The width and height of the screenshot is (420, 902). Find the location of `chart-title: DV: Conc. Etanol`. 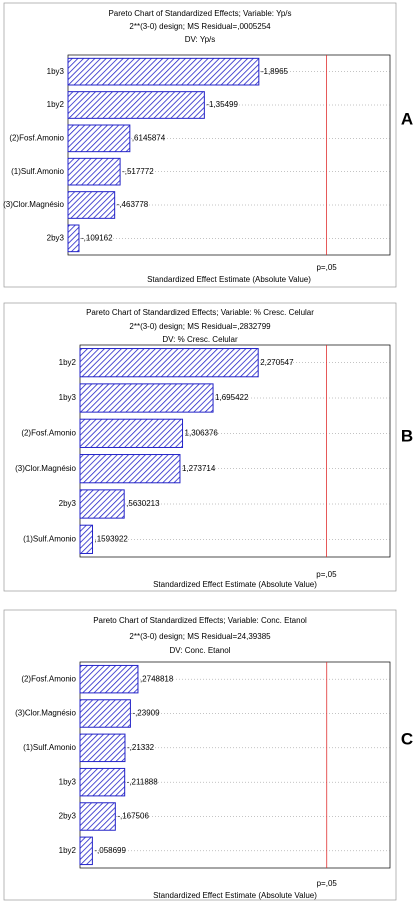

chart-title: DV: Conc. Etanol is located at coordinates (199, 650).